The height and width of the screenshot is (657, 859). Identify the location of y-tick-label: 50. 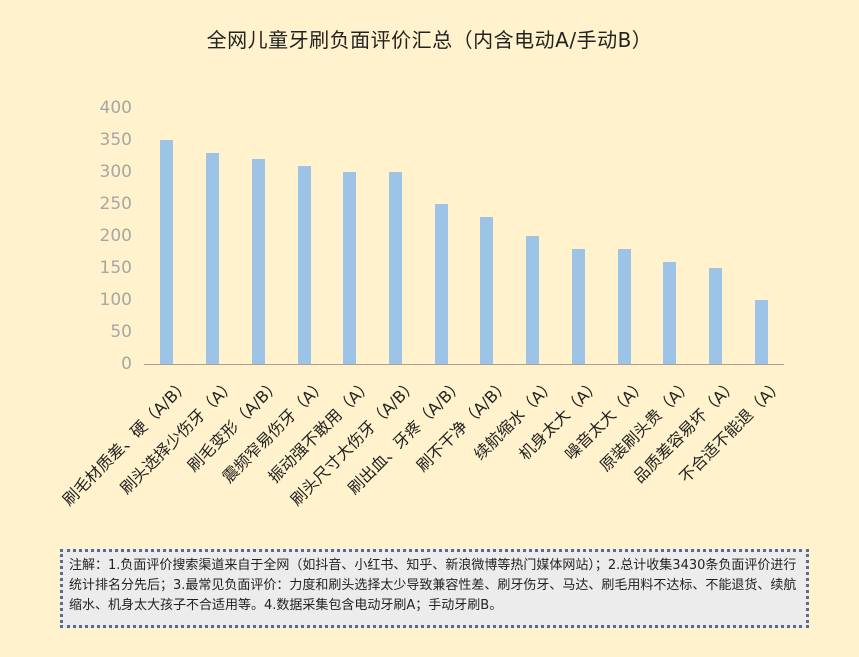
(121, 332).